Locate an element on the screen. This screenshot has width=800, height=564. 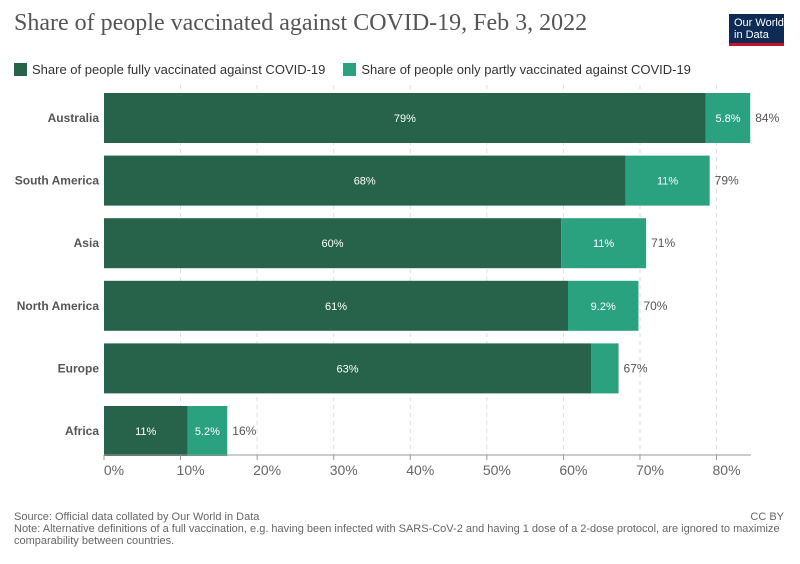
bar-partly-north-america is located at coordinates (603, 305).